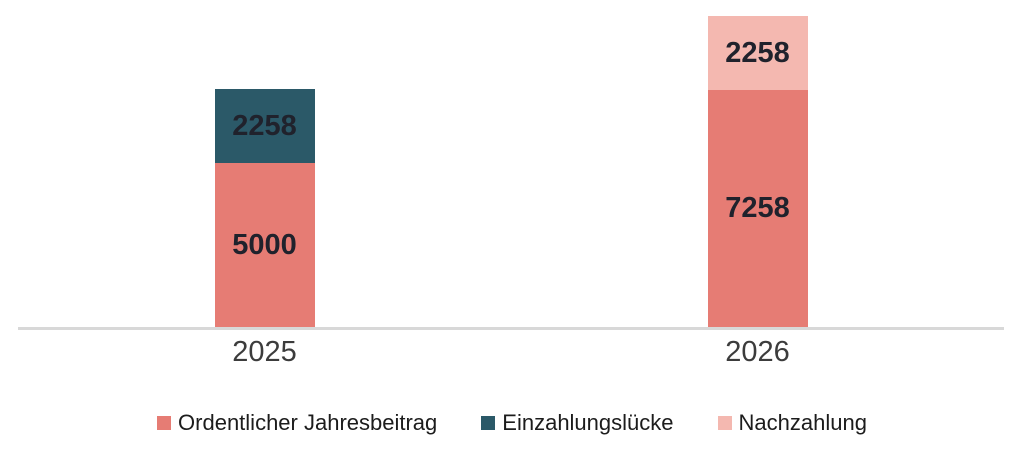  What do you see at coordinates (308, 422) in the screenshot?
I see `legend-label: Ordentlicher Jahresbeitrag` at bounding box center [308, 422].